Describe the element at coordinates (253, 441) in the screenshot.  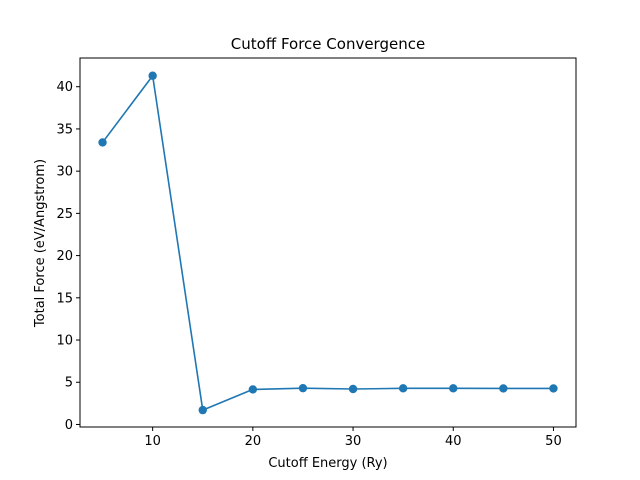
I see `x-tick-label-20: 20` at that location.